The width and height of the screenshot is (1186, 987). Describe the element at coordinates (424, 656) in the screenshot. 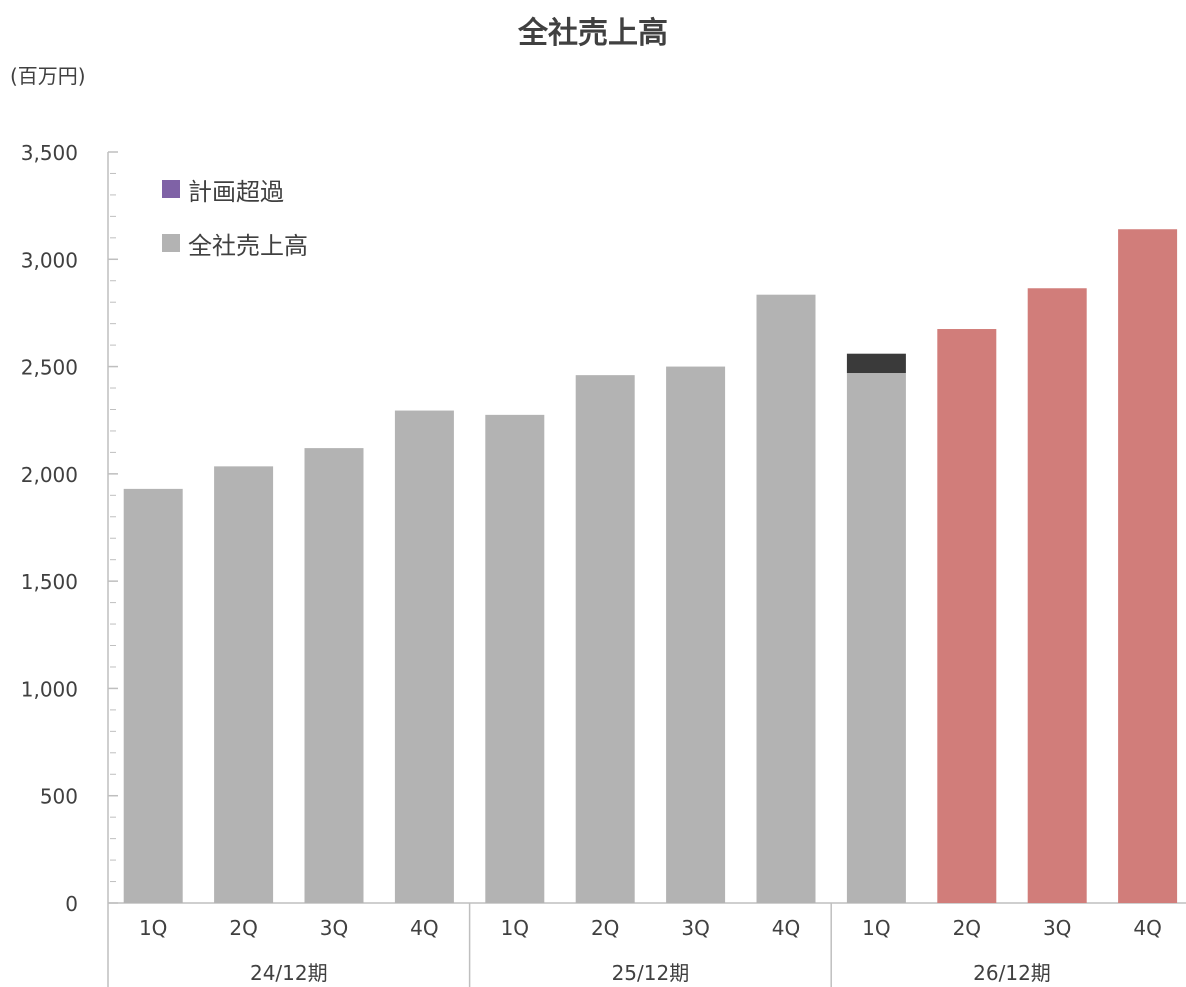

I see `bar-24-12期-4Q` at that location.